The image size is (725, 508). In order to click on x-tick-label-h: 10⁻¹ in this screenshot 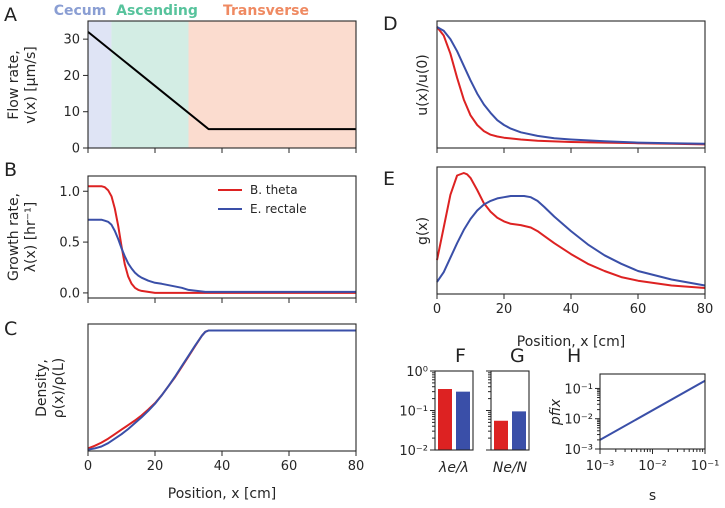, I will do `click(705, 466)`.